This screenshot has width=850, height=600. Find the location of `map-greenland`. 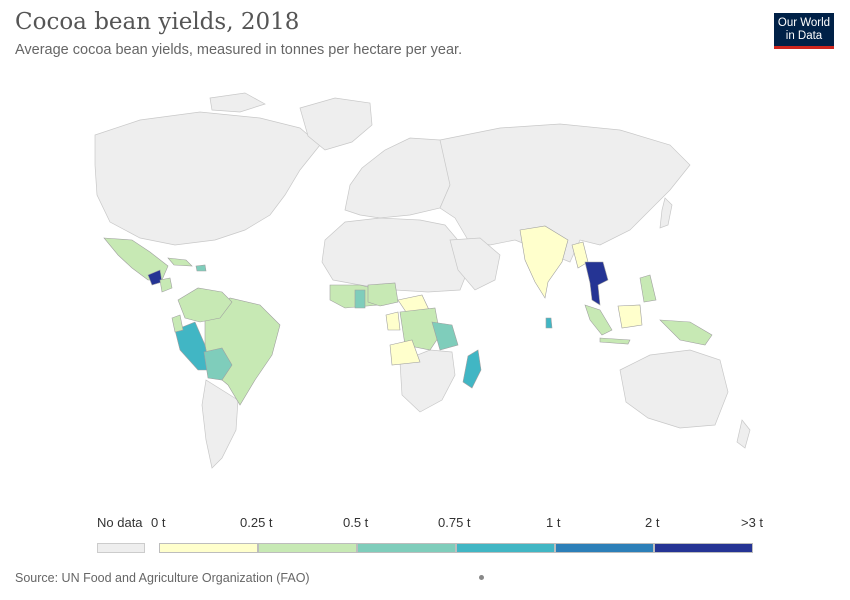

map-greenland is located at coordinates (336, 124).